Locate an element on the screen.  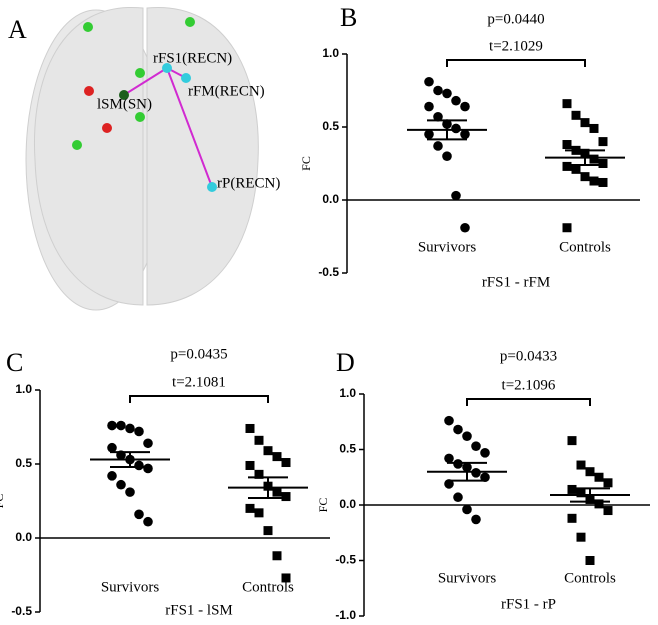
x-tick-label: Survivors is located at coordinates (467, 578).